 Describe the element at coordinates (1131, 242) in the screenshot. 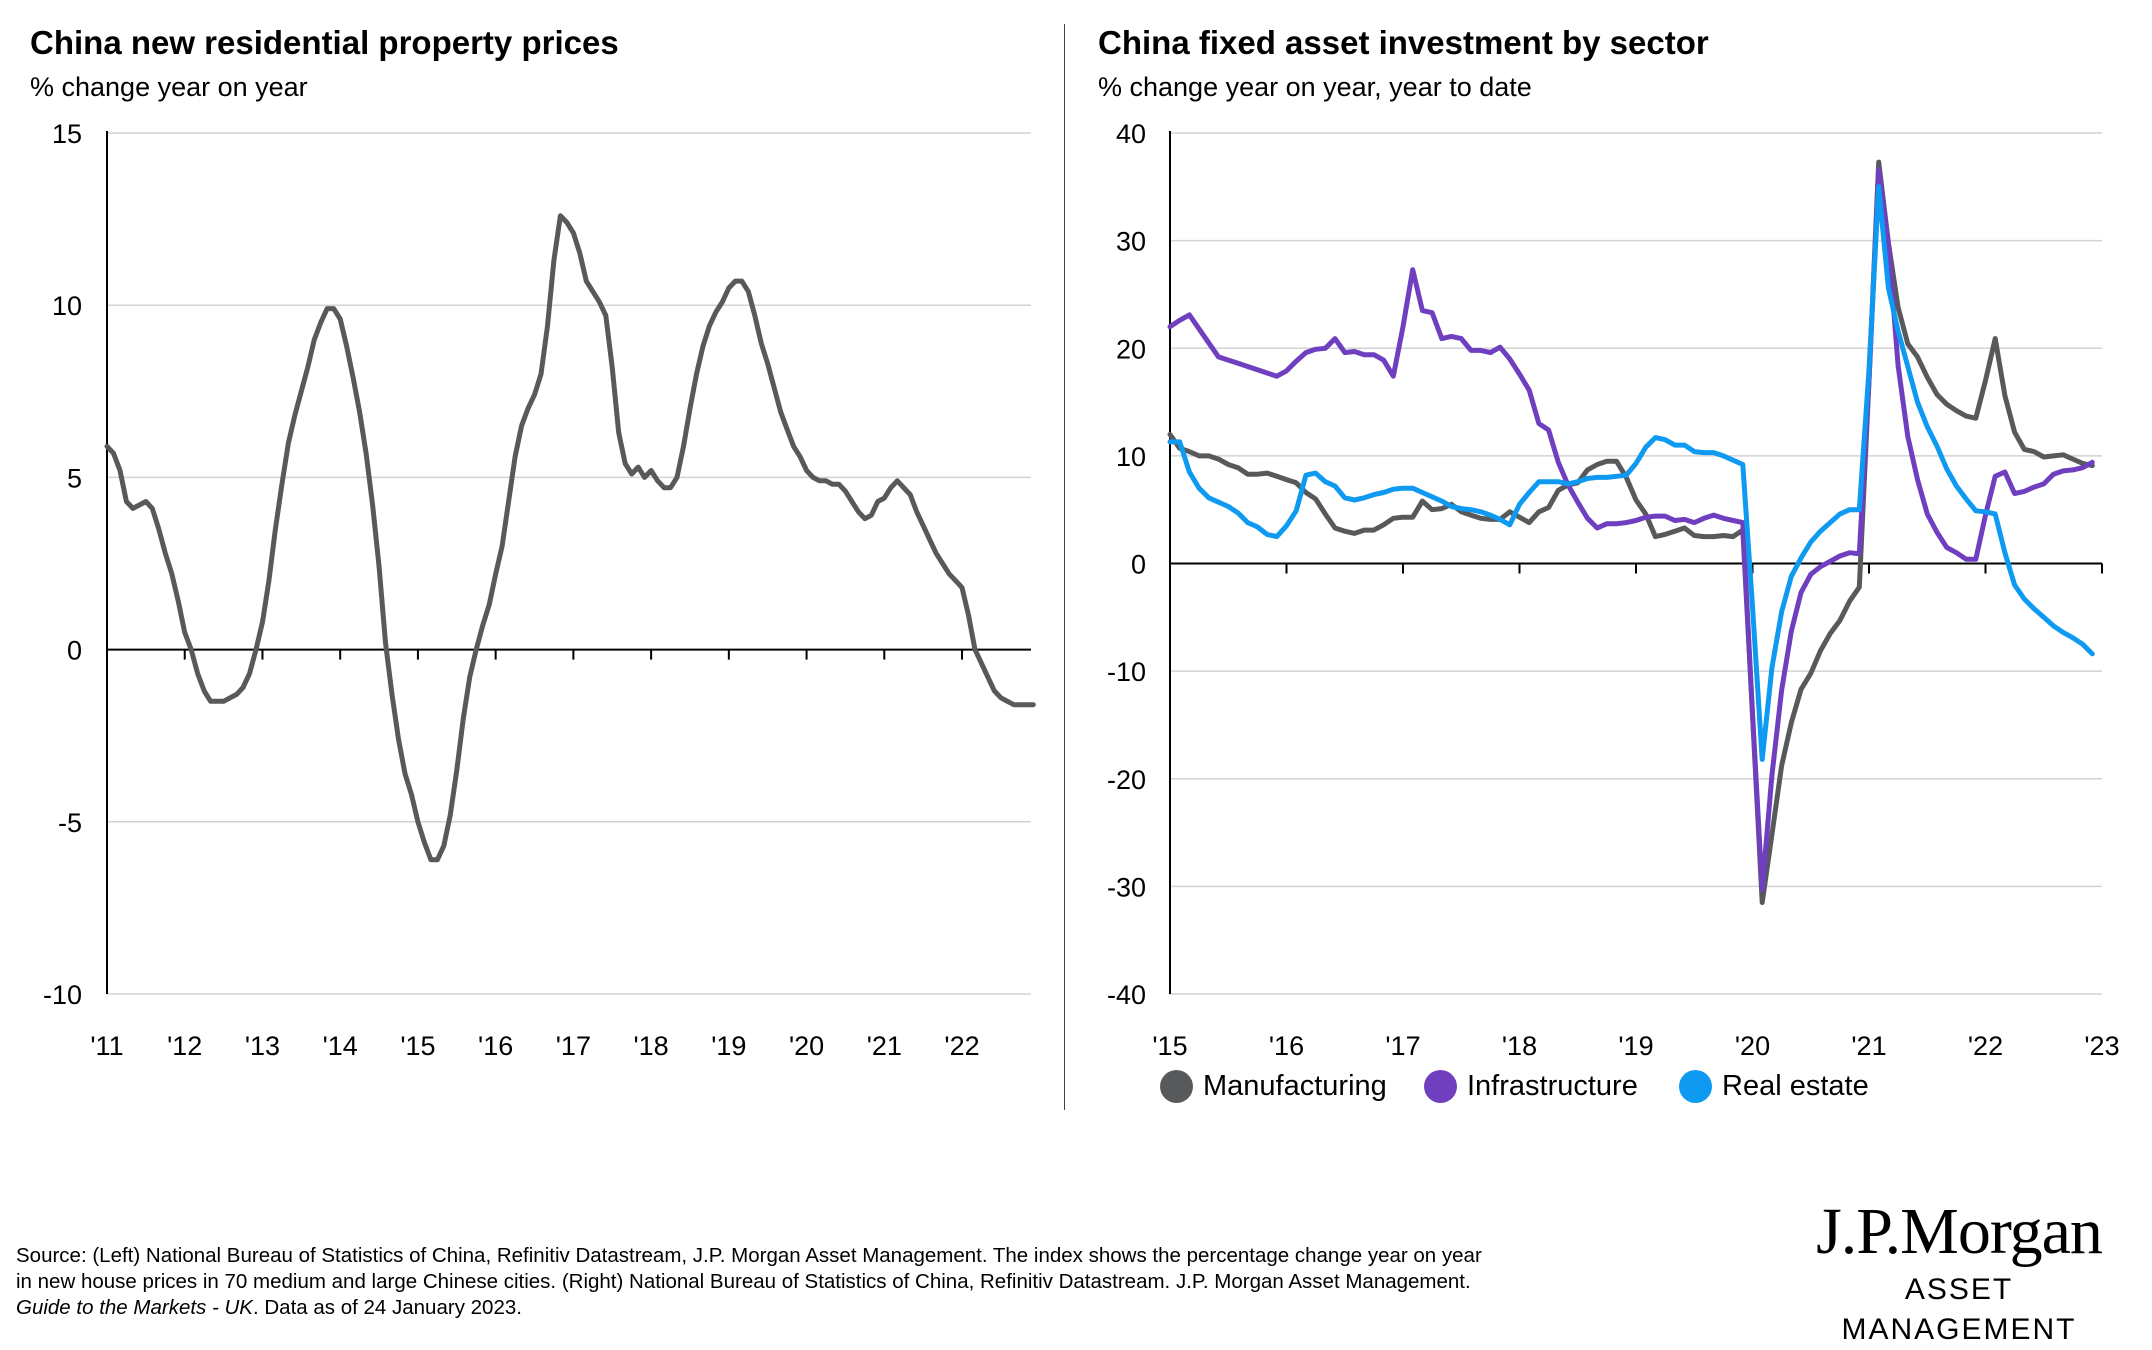

I see `right-ytick-label: 30` at that location.